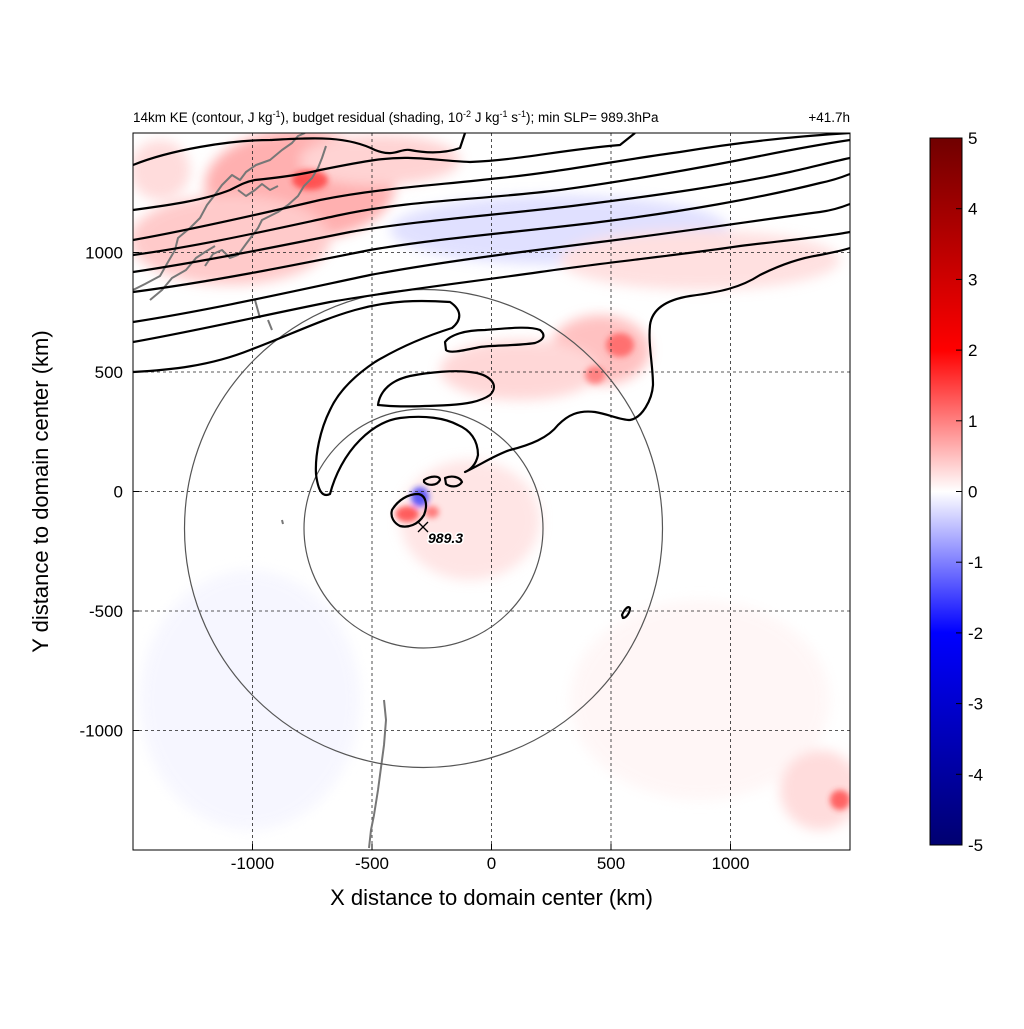  I want to click on colorbar-tick-label: 1, so click(972, 421).